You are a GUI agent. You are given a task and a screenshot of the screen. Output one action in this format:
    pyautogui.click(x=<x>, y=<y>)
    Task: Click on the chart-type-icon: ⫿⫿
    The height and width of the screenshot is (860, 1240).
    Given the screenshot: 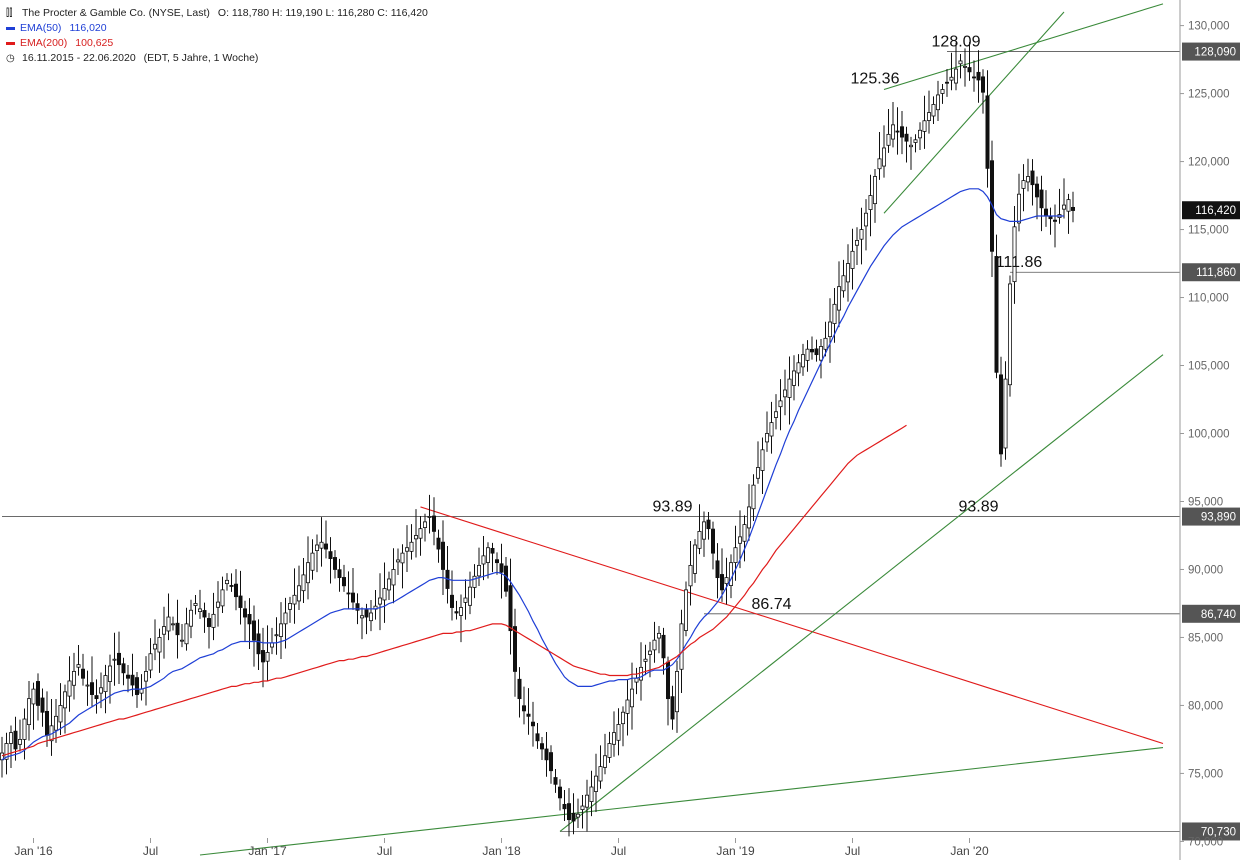 What is the action you would take?
    pyautogui.click(x=9, y=13)
    